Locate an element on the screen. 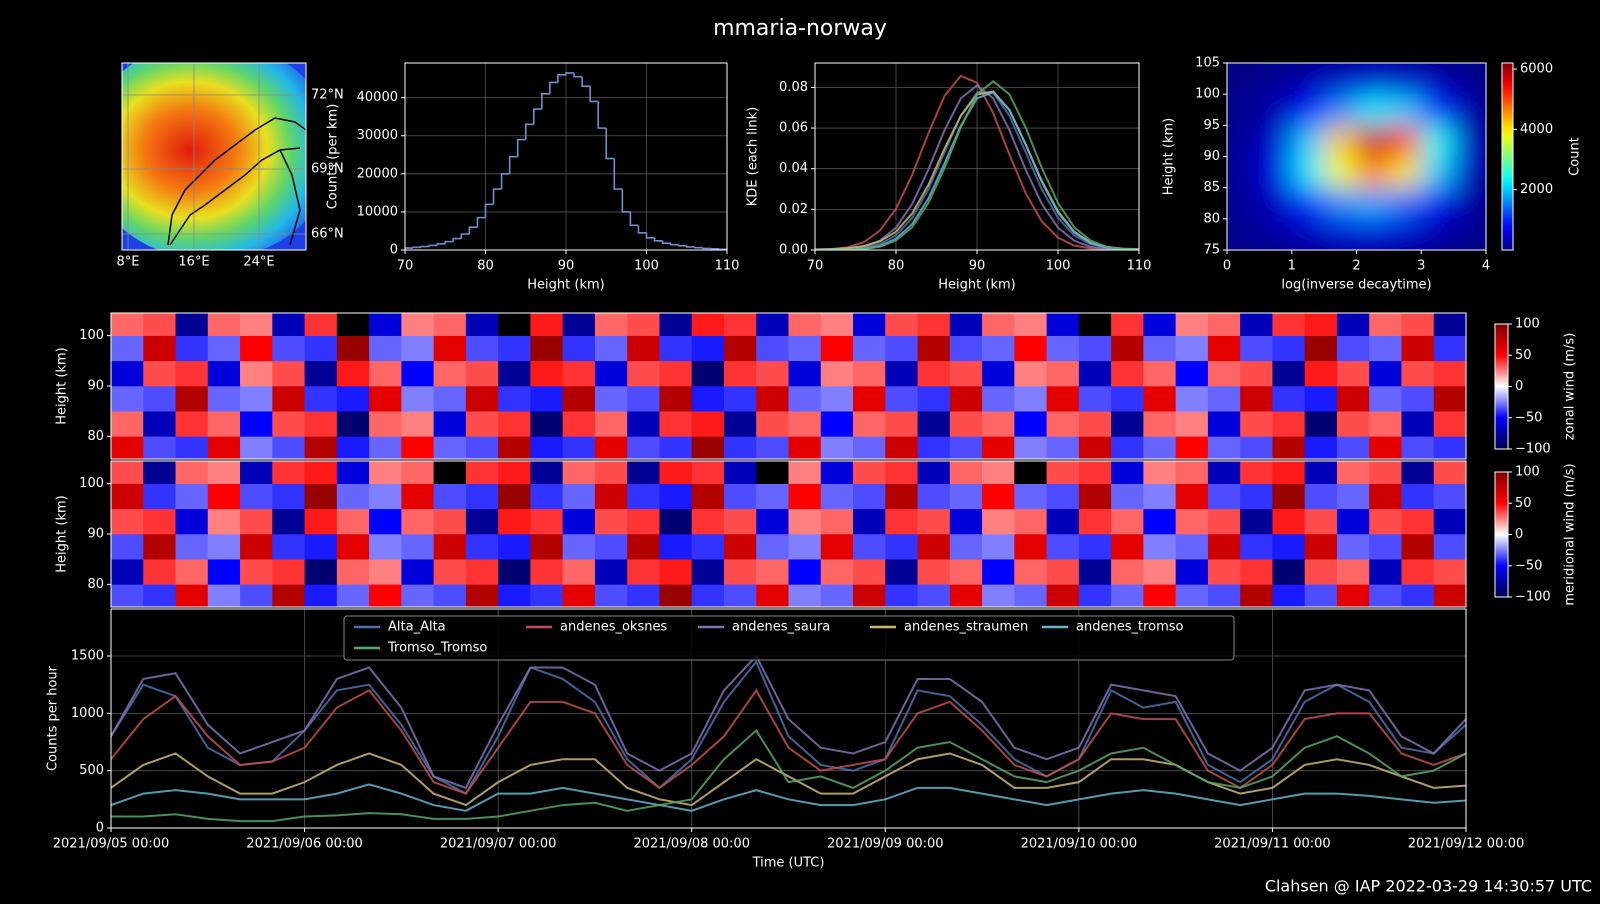 This screenshot has width=1600, height=904. colorbar-tick-label: 100 is located at coordinates (1527, 472).